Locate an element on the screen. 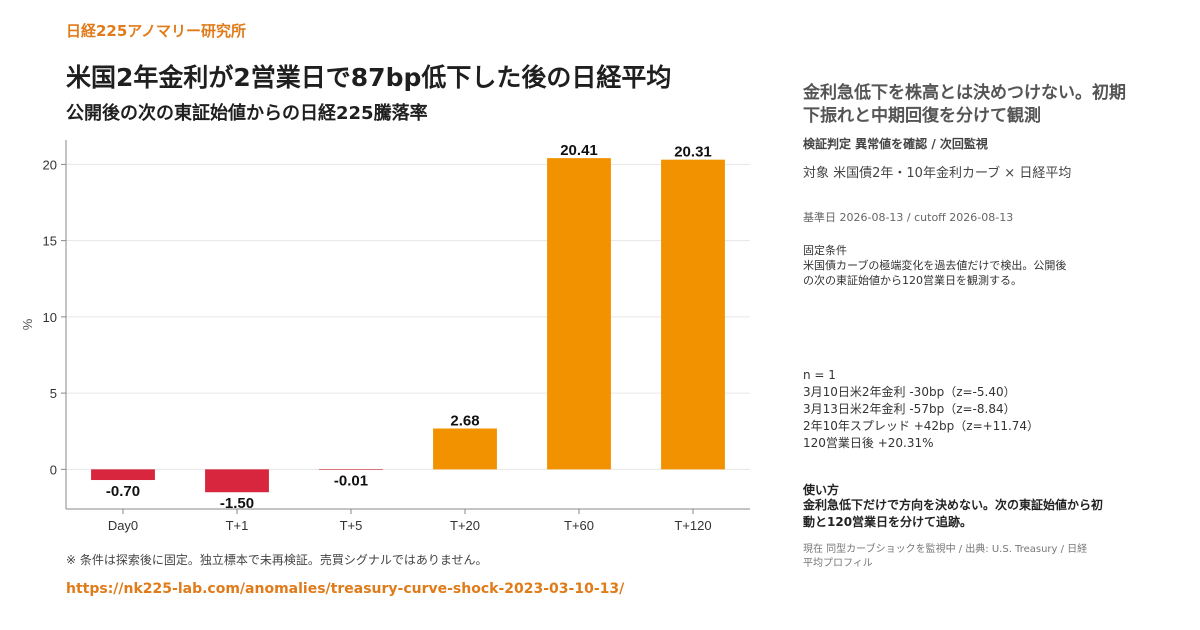 This screenshot has height=630, width=1200. data-label: 20.31 is located at coordinates (693, 152).